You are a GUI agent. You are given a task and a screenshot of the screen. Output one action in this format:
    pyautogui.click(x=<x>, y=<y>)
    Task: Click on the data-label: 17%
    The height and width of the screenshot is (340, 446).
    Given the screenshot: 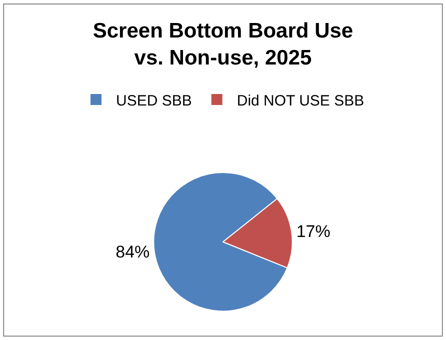 What is the action you would take?
    pyautogui.click(x=313, y=232)
    